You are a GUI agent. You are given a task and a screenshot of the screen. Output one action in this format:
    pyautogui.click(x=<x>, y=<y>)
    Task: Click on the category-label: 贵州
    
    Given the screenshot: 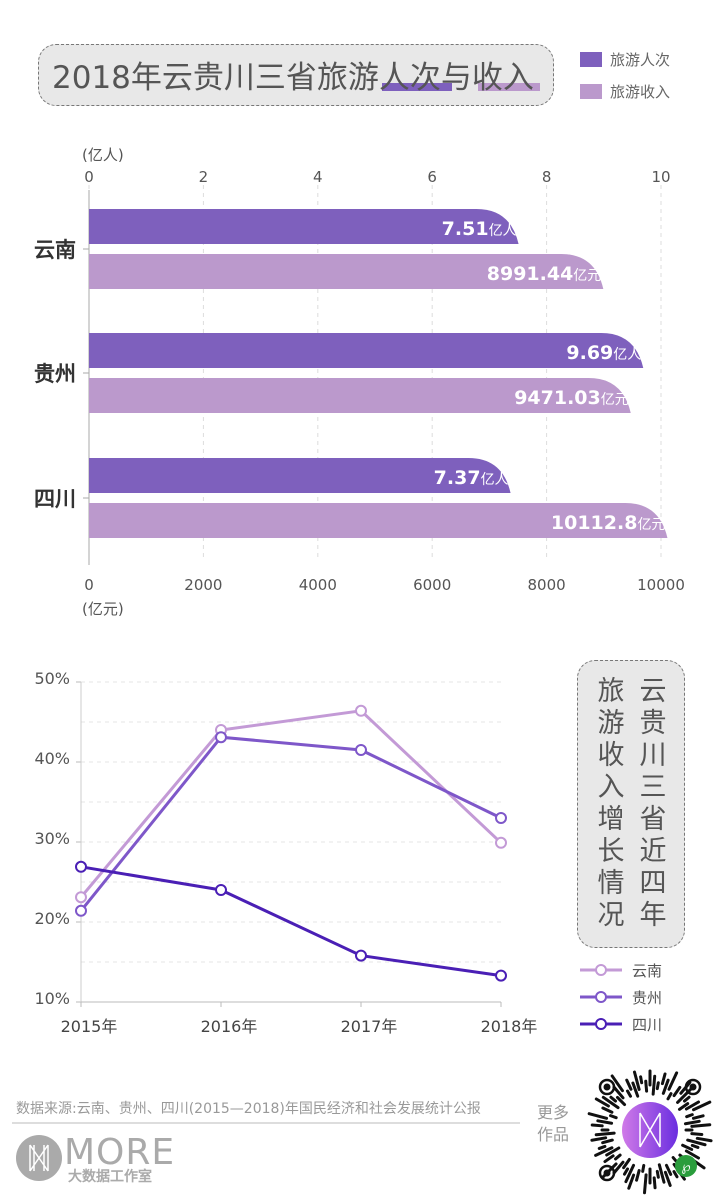 What is the action you would take?
    pyautogui.click(x=55, y=374)
    